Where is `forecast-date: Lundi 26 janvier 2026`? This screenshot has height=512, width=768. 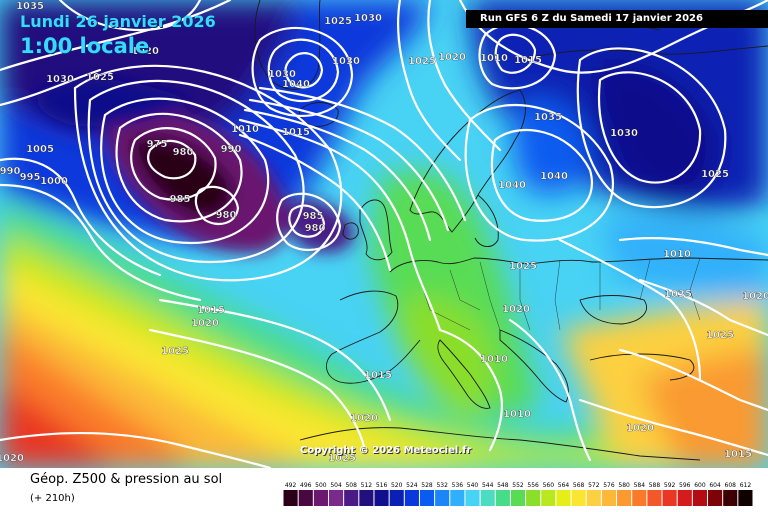 forecast-date: Lundi 26 janvier 2026 is located at coordinates (118, 21).